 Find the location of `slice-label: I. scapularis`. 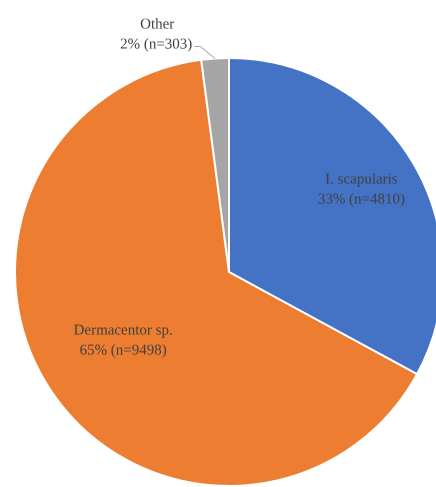

slice-label: I. scapularis is located at coordinates (361, 179).